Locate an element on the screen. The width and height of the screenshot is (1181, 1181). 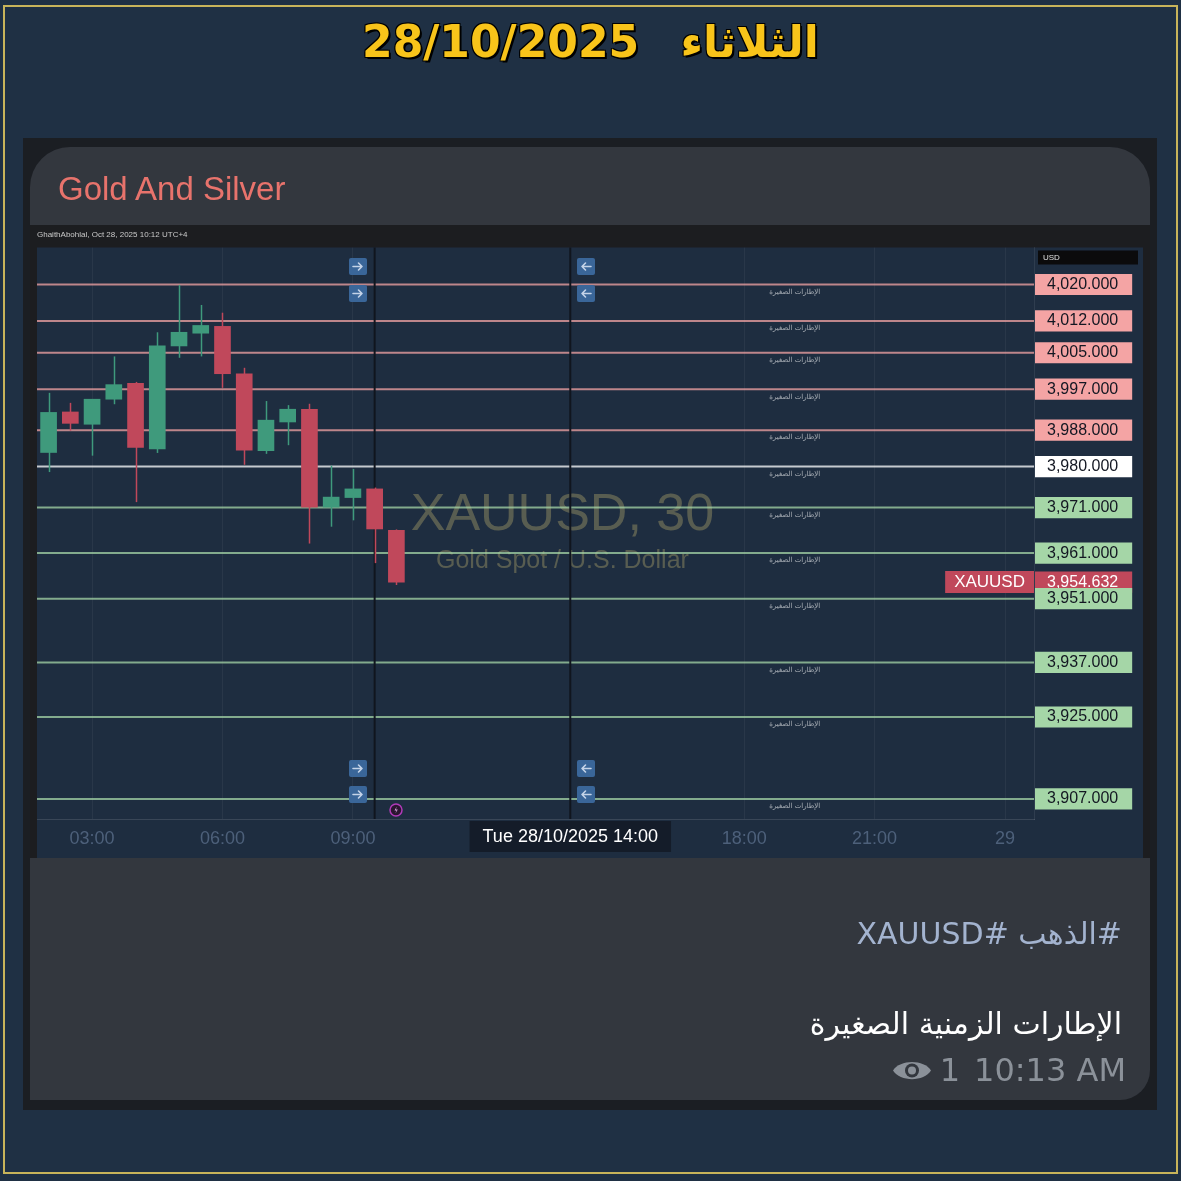
y-tick-label: 3,925.000 is located at coordinates (1083, 716).